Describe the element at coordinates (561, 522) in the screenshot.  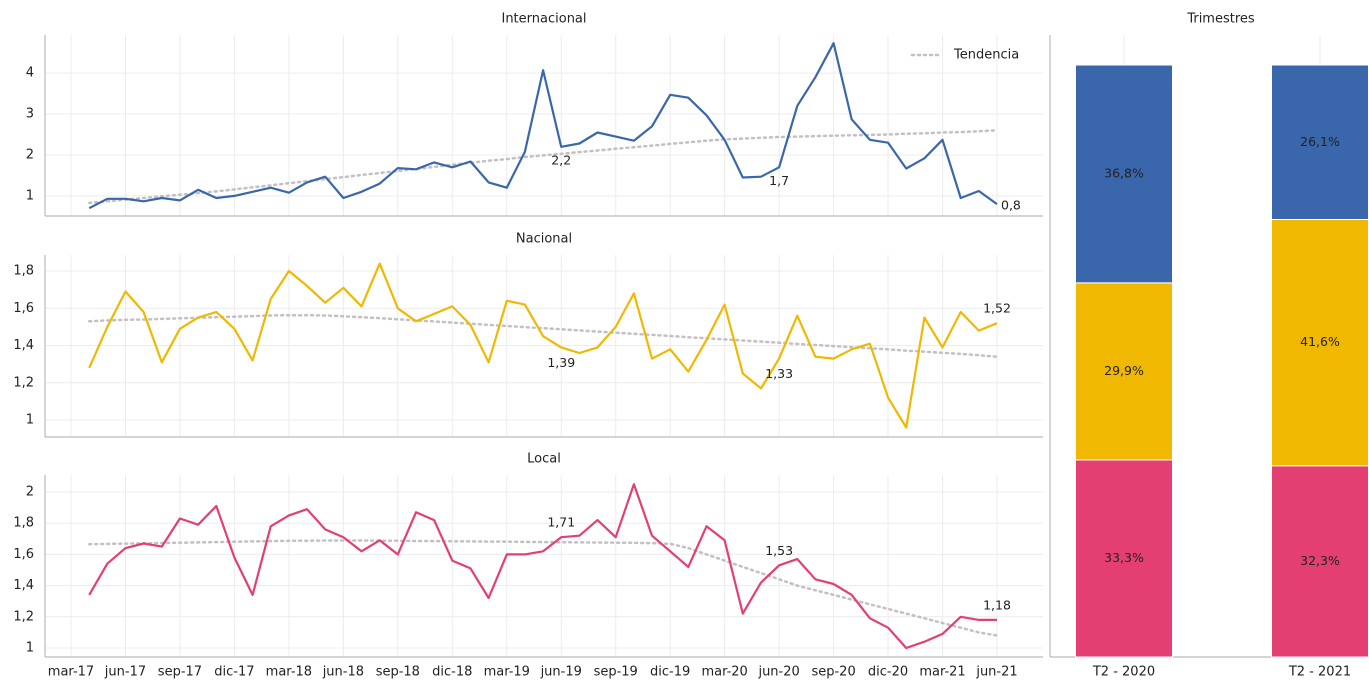
I see `data-label: 1,71` at that location.